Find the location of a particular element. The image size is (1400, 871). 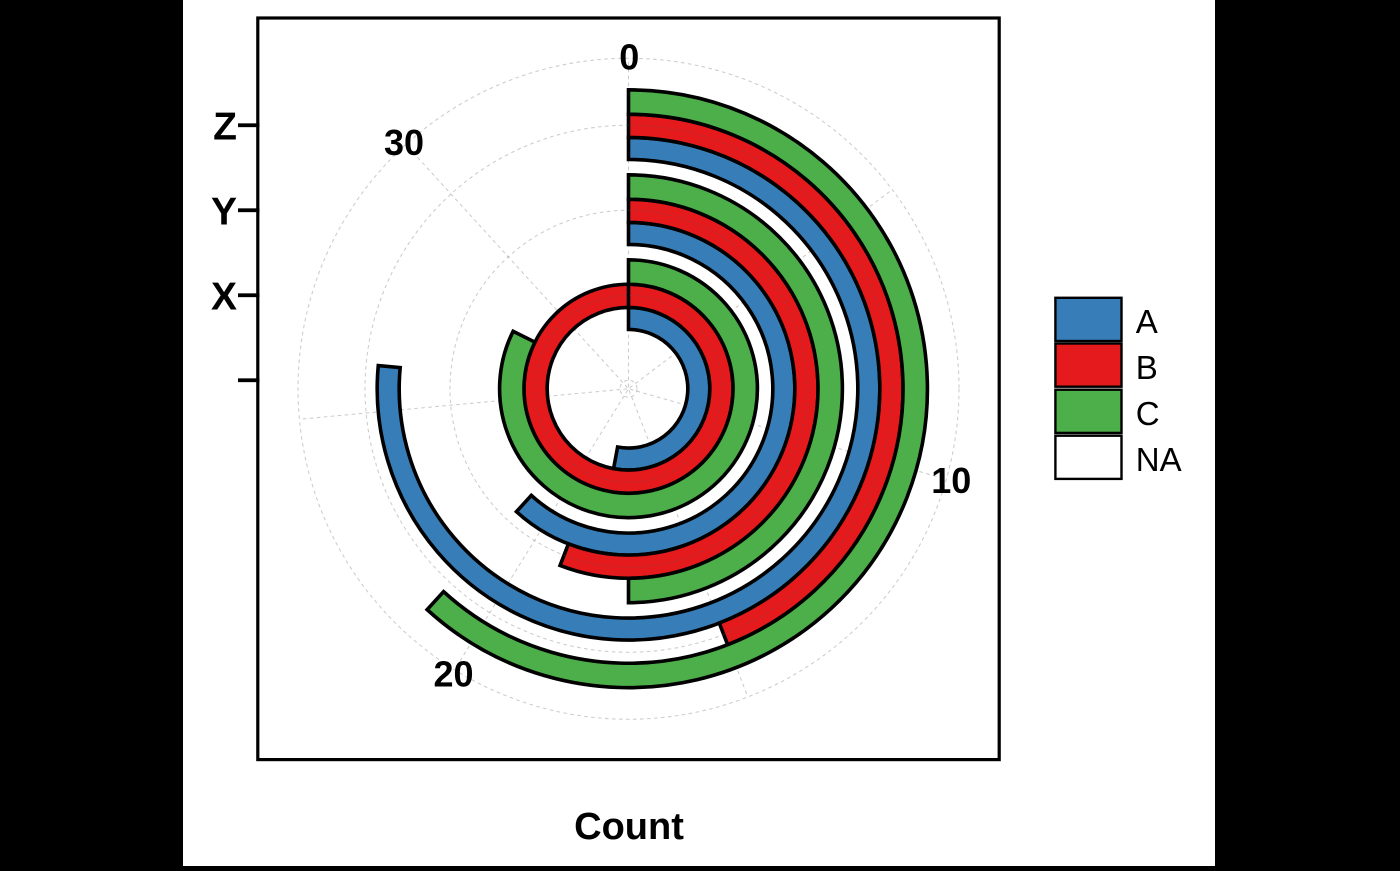

svg-text: 30 is located at coordinates (404, 142).